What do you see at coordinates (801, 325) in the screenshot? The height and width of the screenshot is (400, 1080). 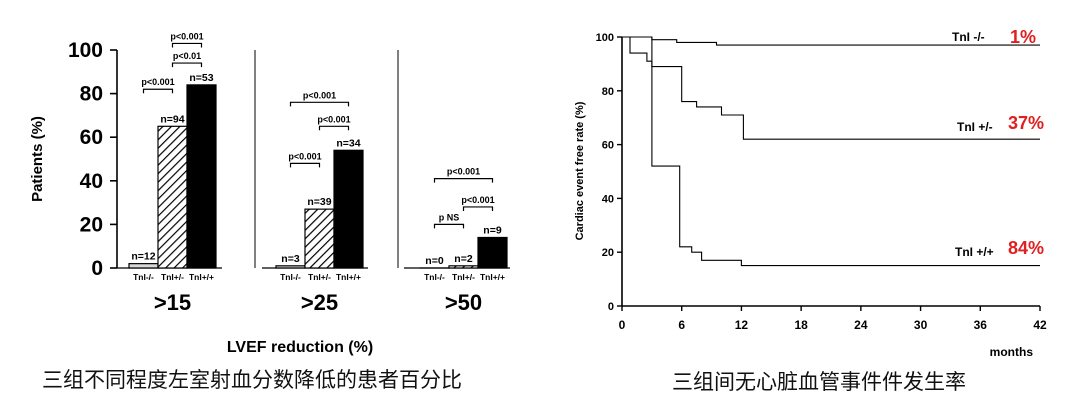 I see `km-x-tick-label: 18` at bounding box center [801, 325].